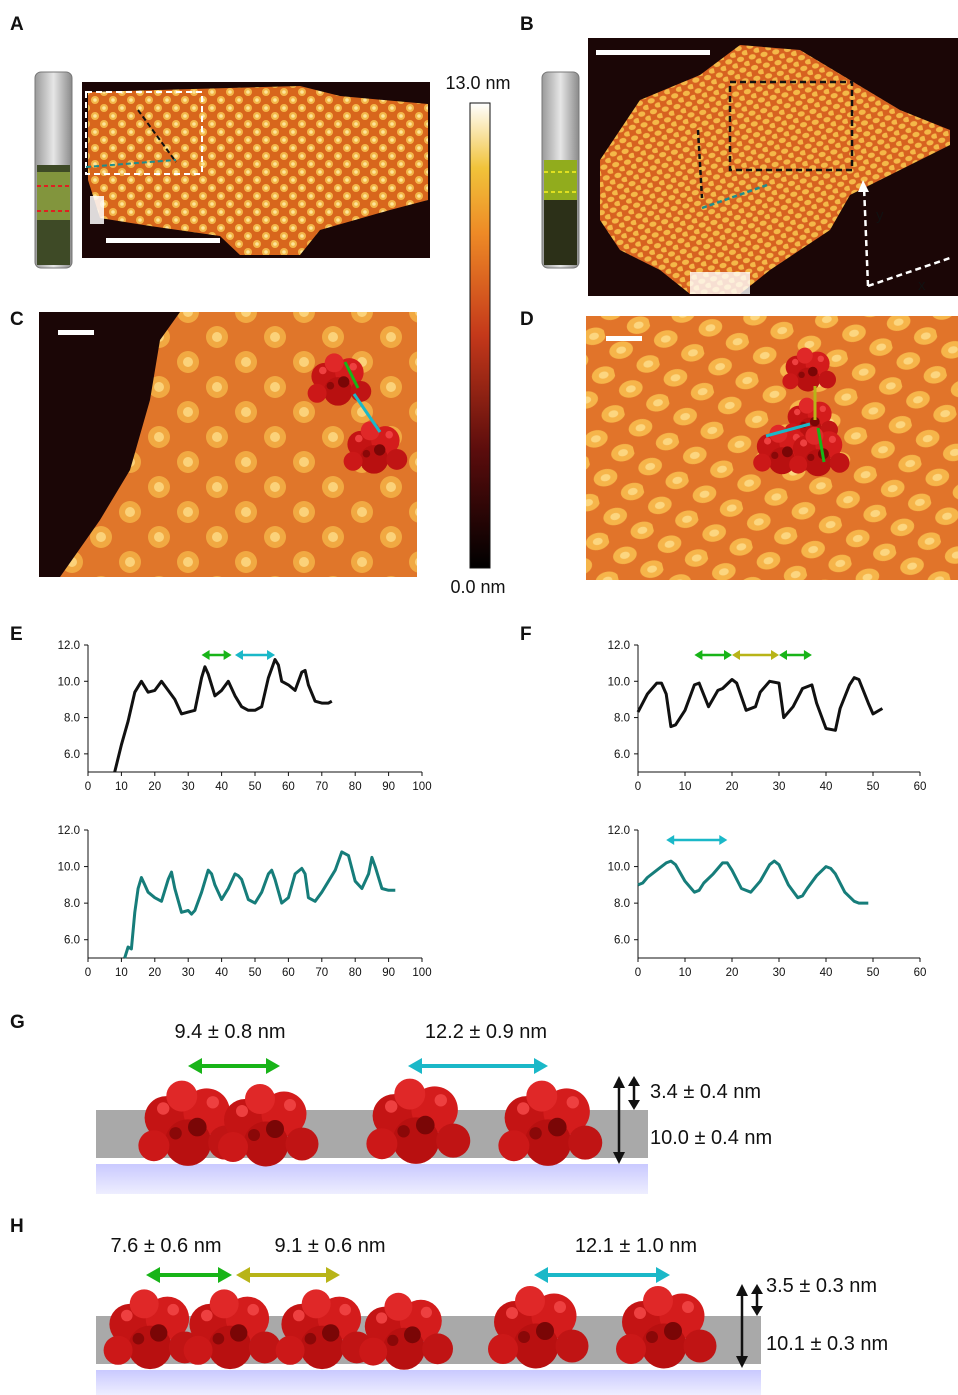 This screenshot has height=1395, width=958. I want to click on panel-a, so click(232, 170).